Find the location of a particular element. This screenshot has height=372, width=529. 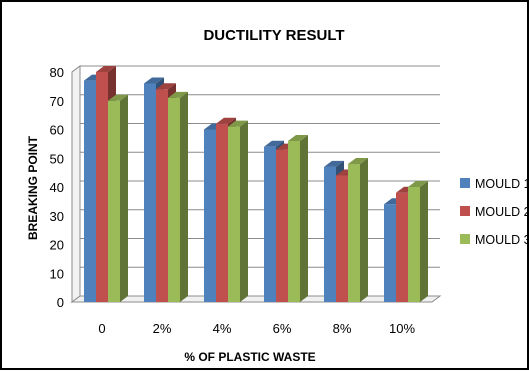

x-tick-label: 8% is located at coordinates (342, 328).